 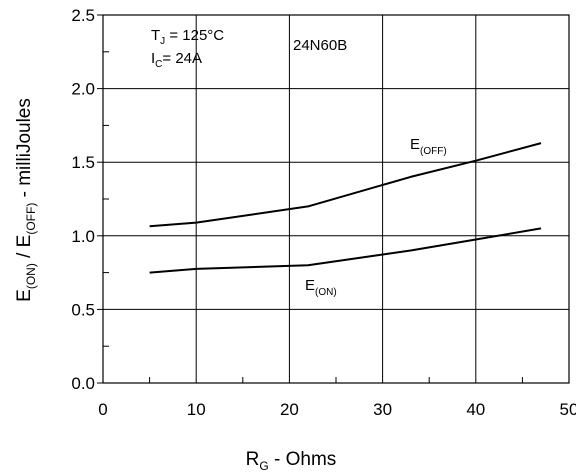 What do you see at coordinates (289, 409) in the screenshot?
I see `x-tick-label: 20` at bounding box center [289, 409].